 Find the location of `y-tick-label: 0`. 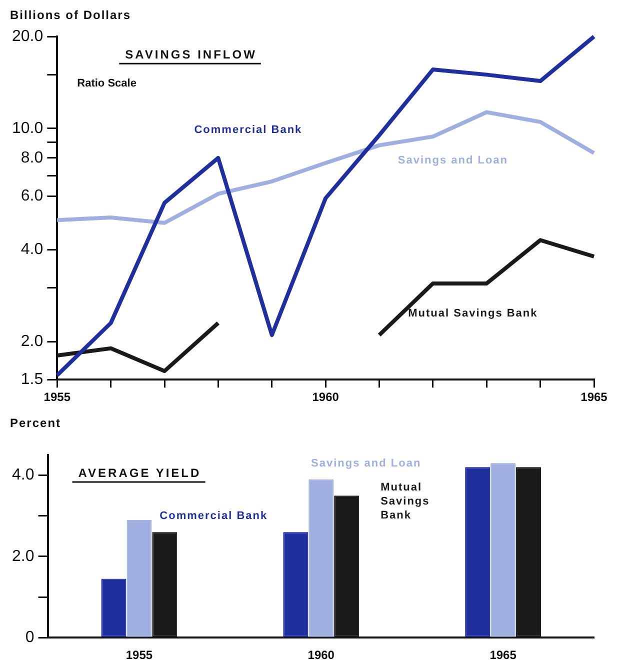

y-tick-label: 0 is located at coordinates (29, 637).